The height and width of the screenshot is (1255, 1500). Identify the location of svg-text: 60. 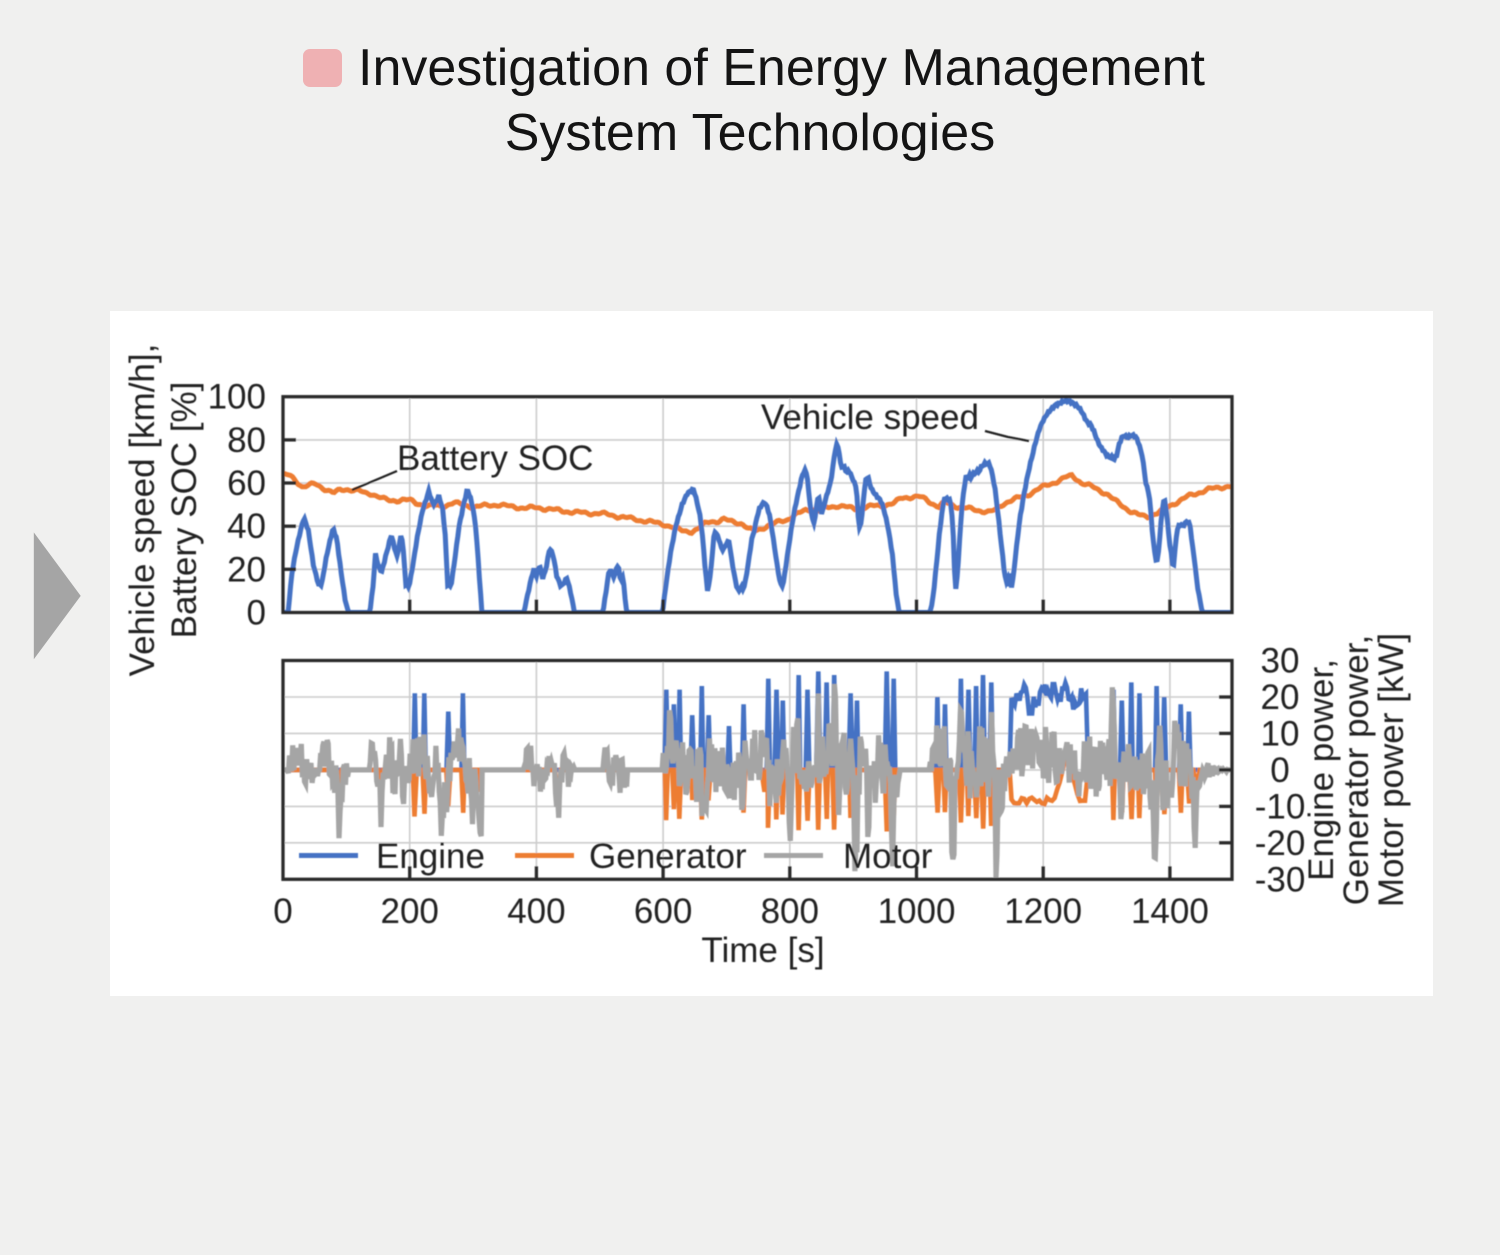
(246, 483).